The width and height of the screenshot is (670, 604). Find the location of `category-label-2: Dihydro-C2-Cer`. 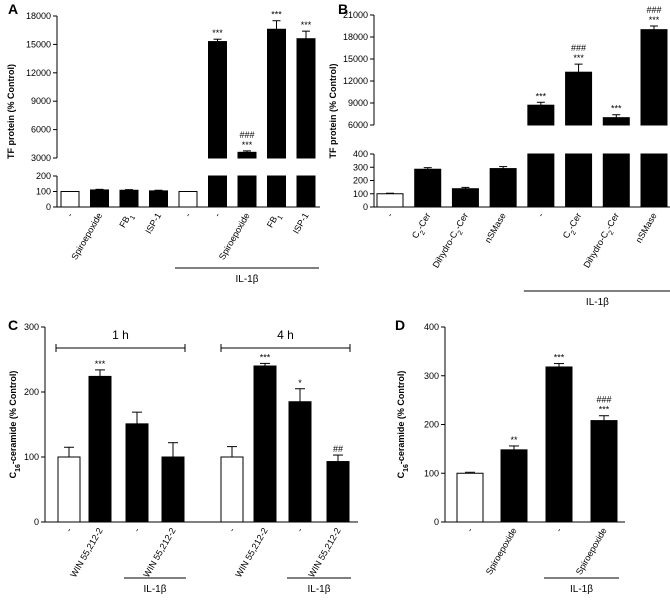

category-label-2: Dihydro-C2-Cer is located at coordinates (452, 241).